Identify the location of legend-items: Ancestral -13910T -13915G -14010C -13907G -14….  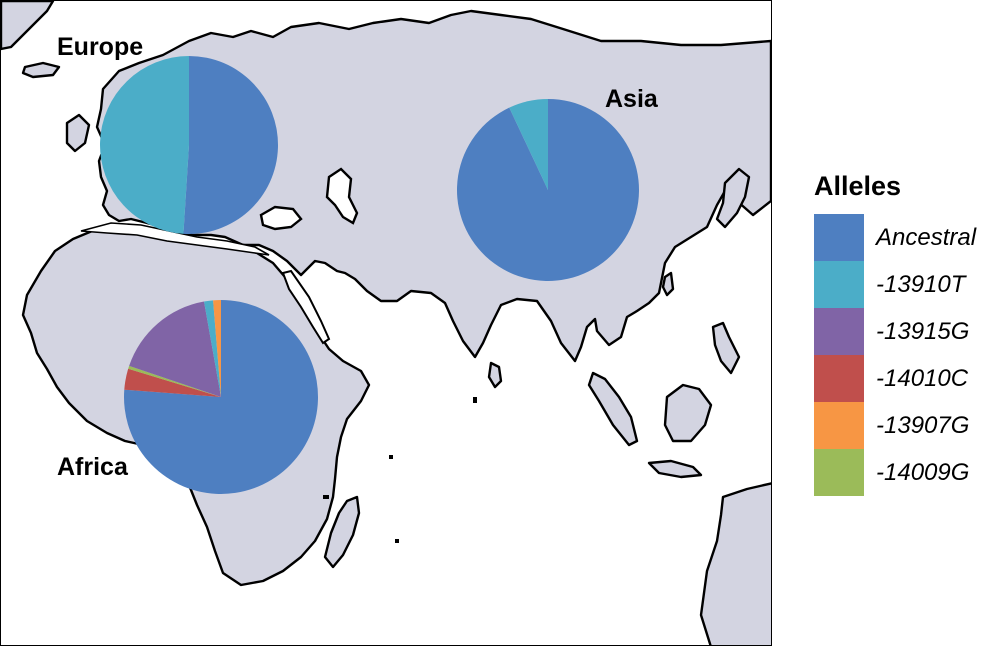
(906, 355).